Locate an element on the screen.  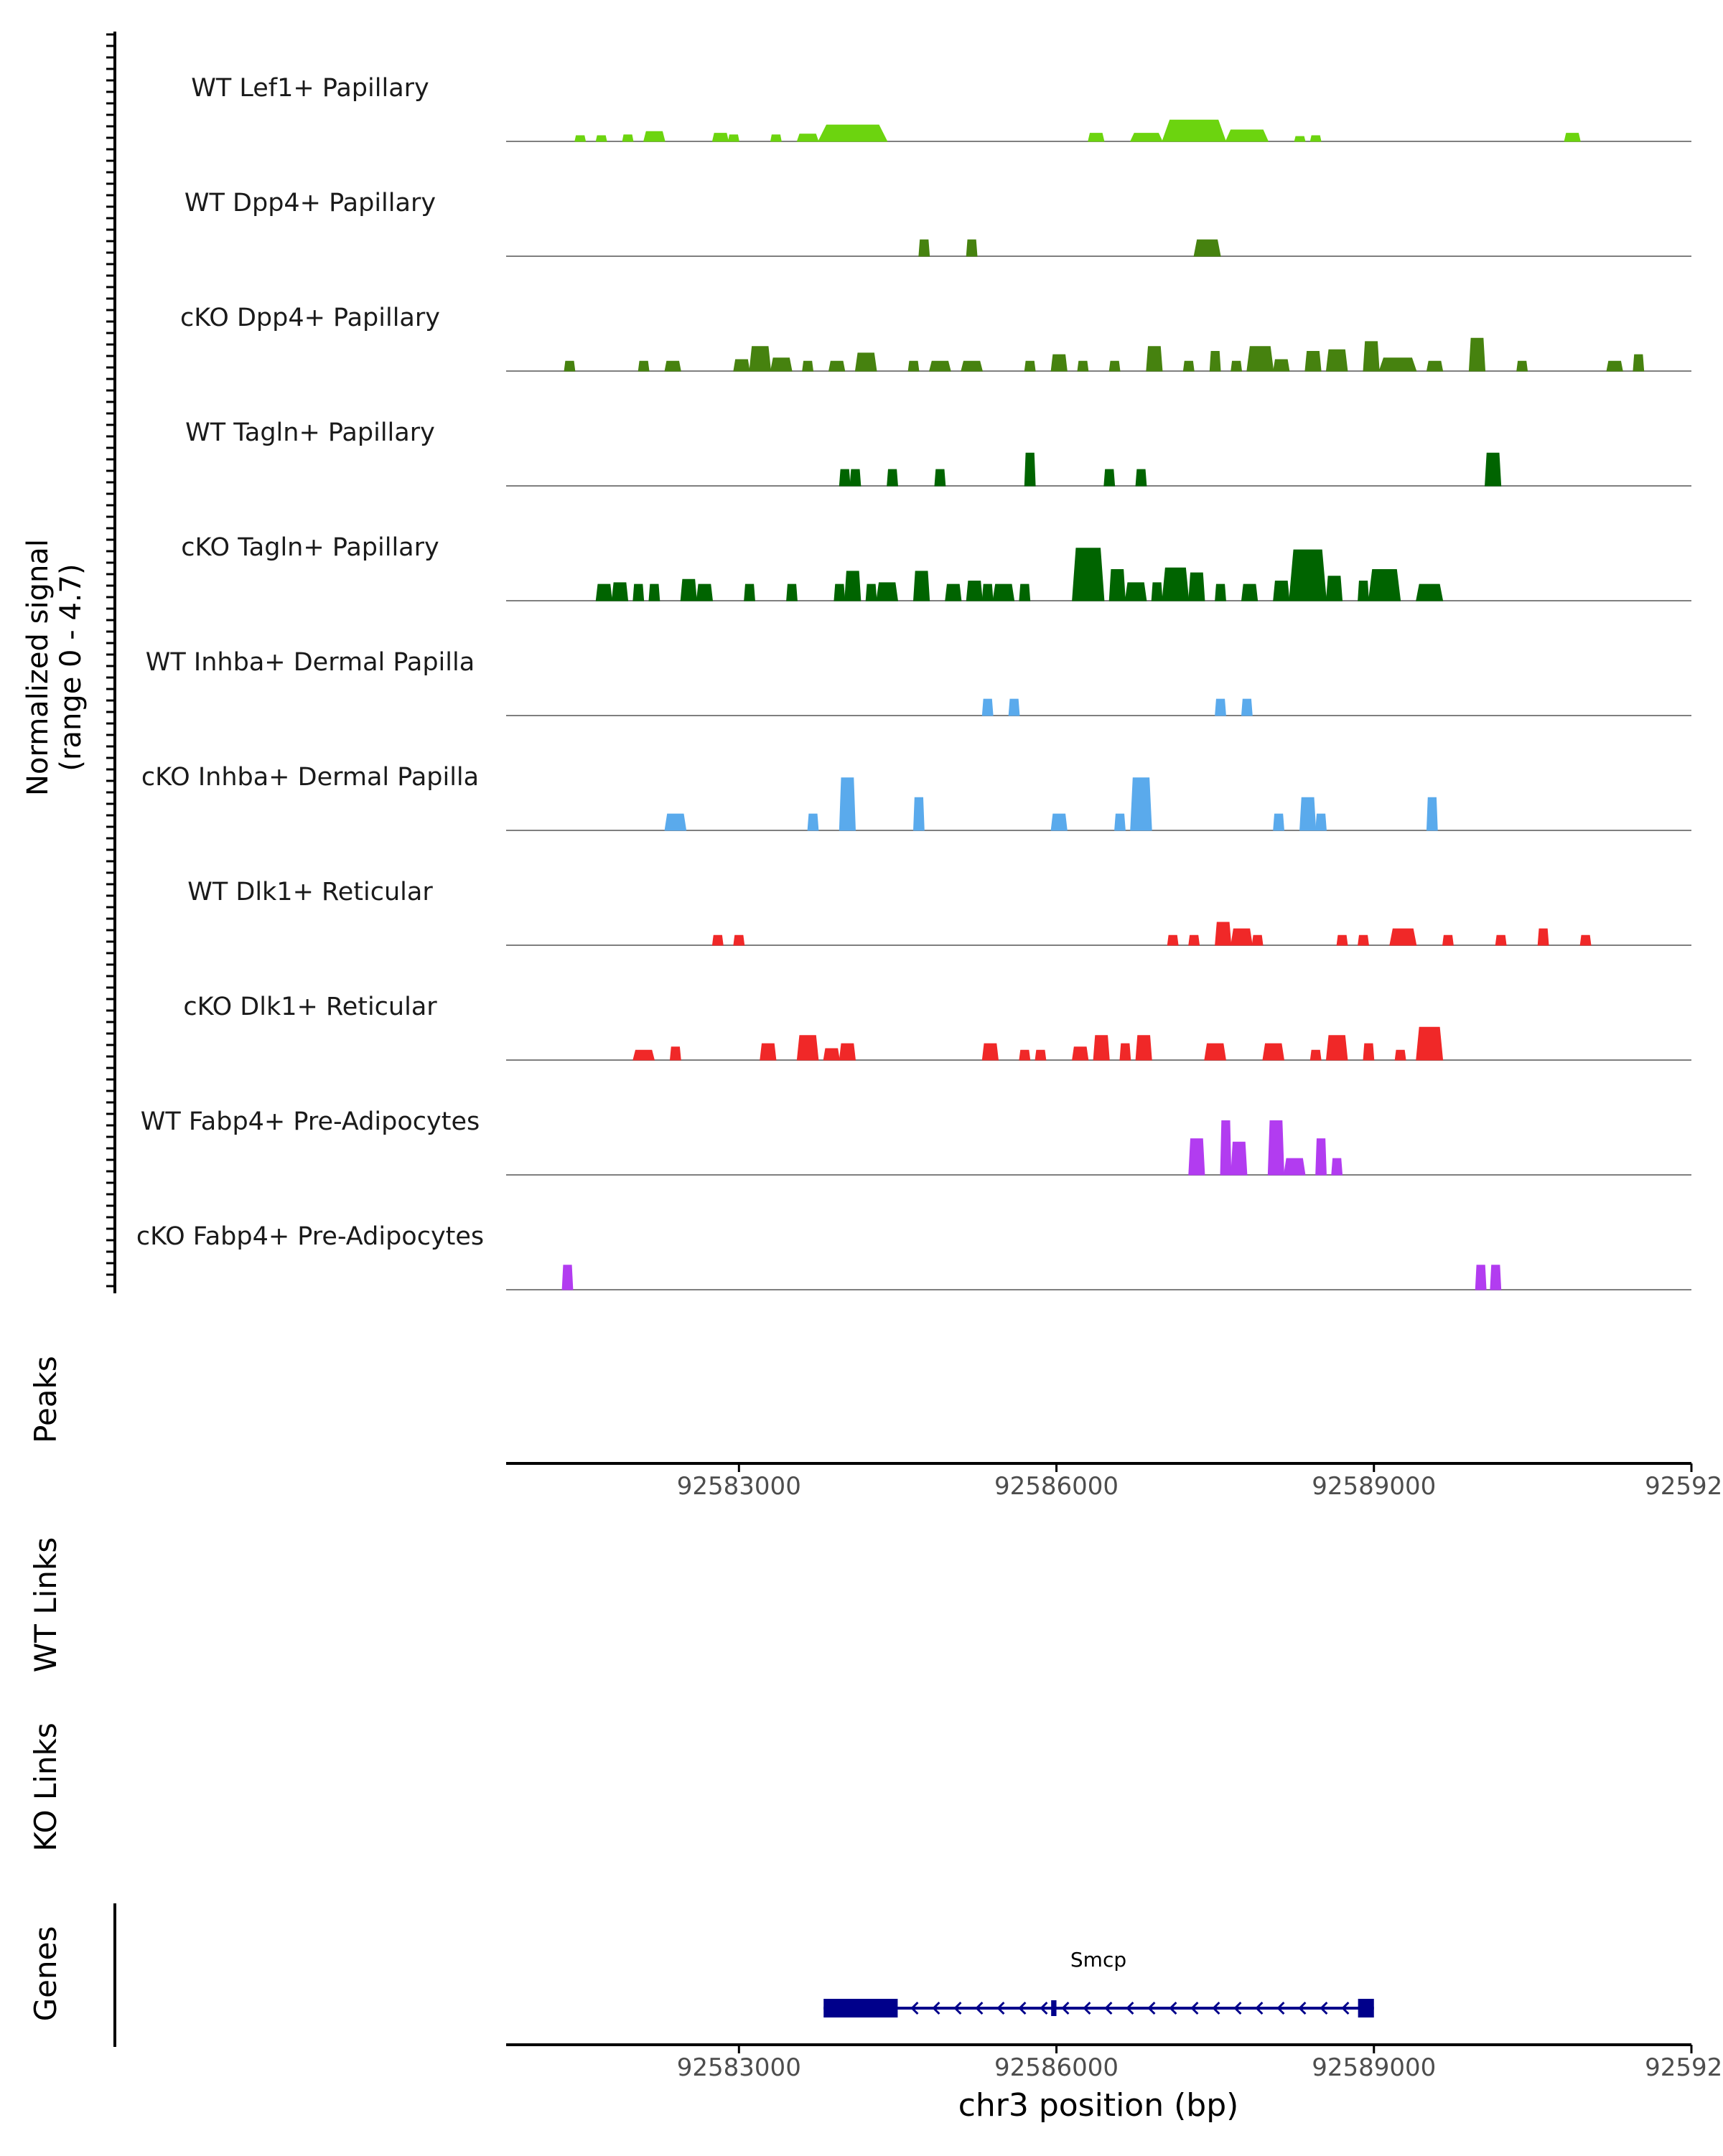
x-tick-label: 92589000 is located at coordinates (1374, 2067).